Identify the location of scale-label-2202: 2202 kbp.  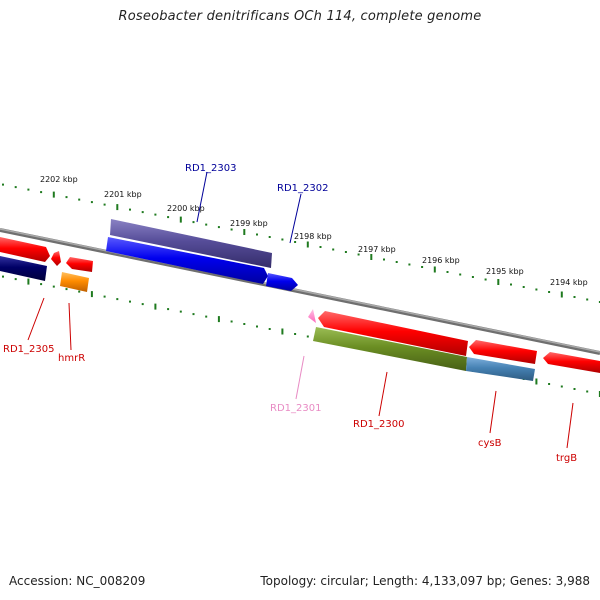
(59, 179).